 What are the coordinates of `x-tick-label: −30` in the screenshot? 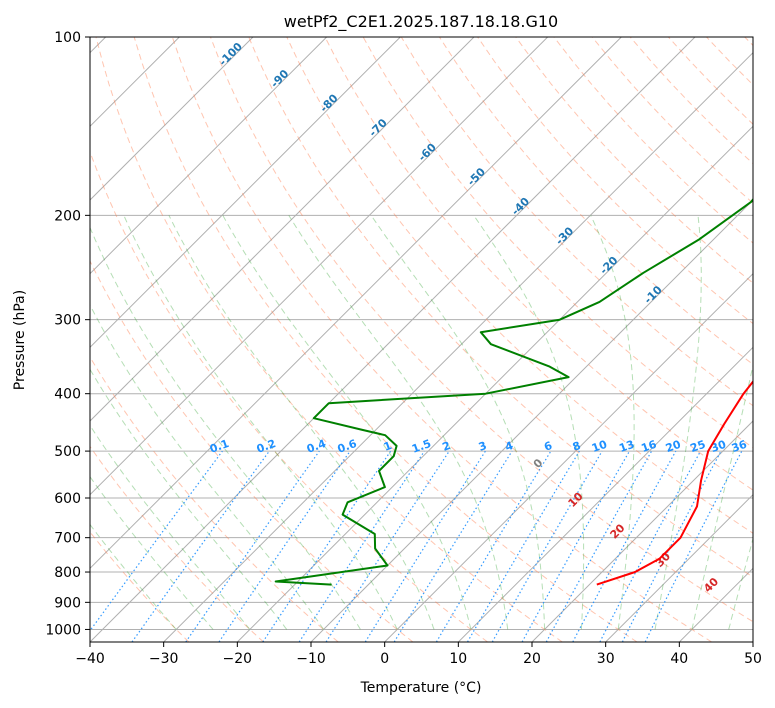 It's located at (164, 659).